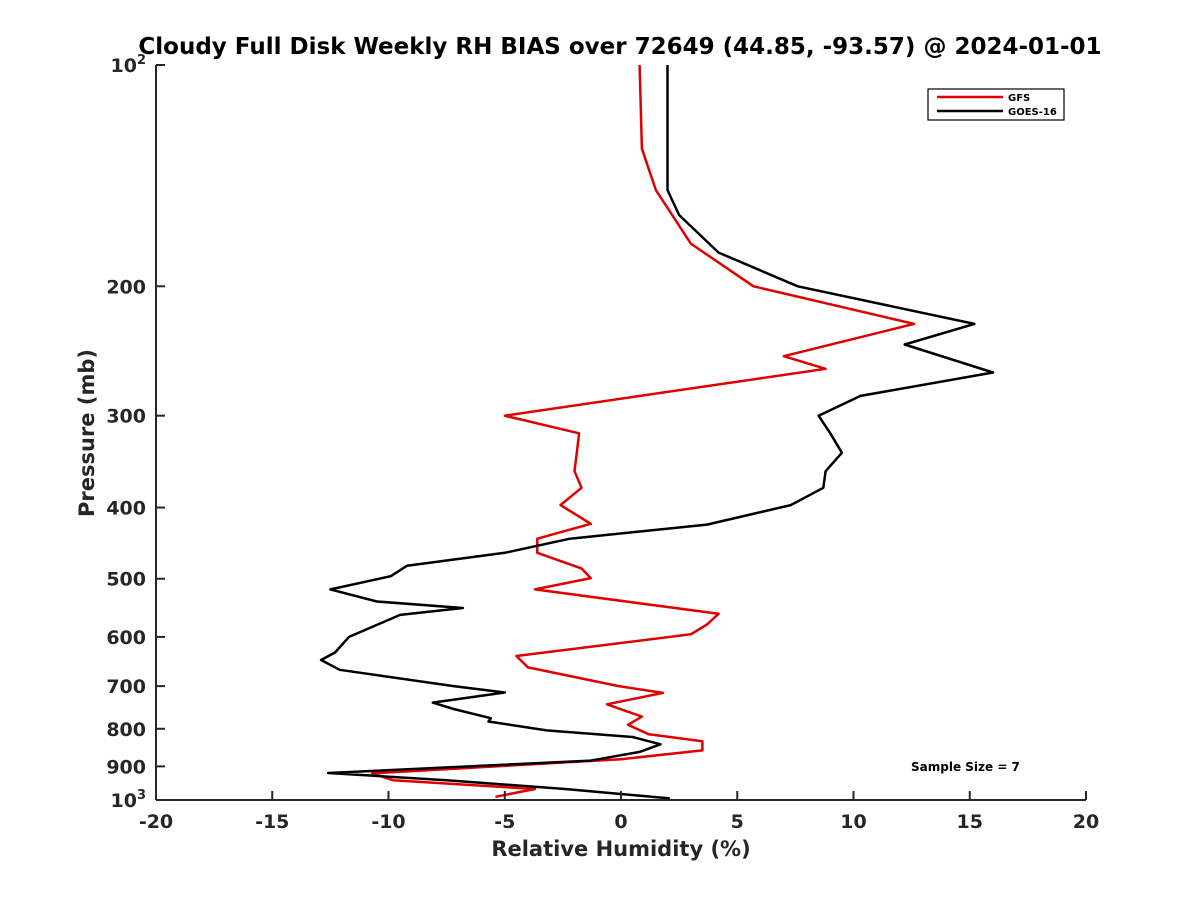 The width and height of the screenshot is (1200, 900). What do you see at coordinates (126, 509) in the screenshot?
I see `y-tick-label: 400` at bounding box center [126, 509].